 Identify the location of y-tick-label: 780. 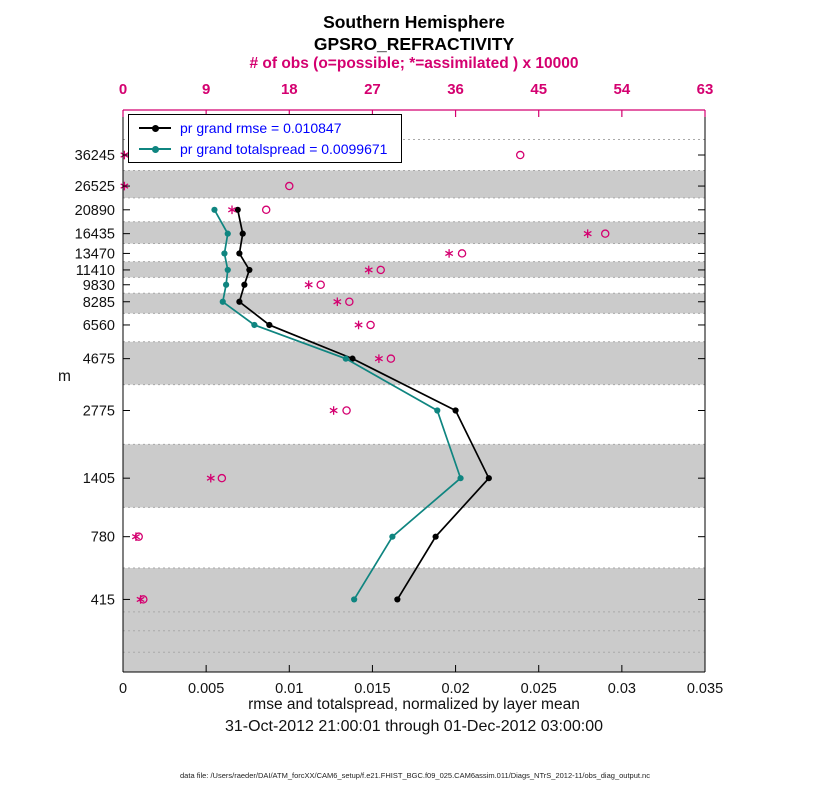
(103, 538).